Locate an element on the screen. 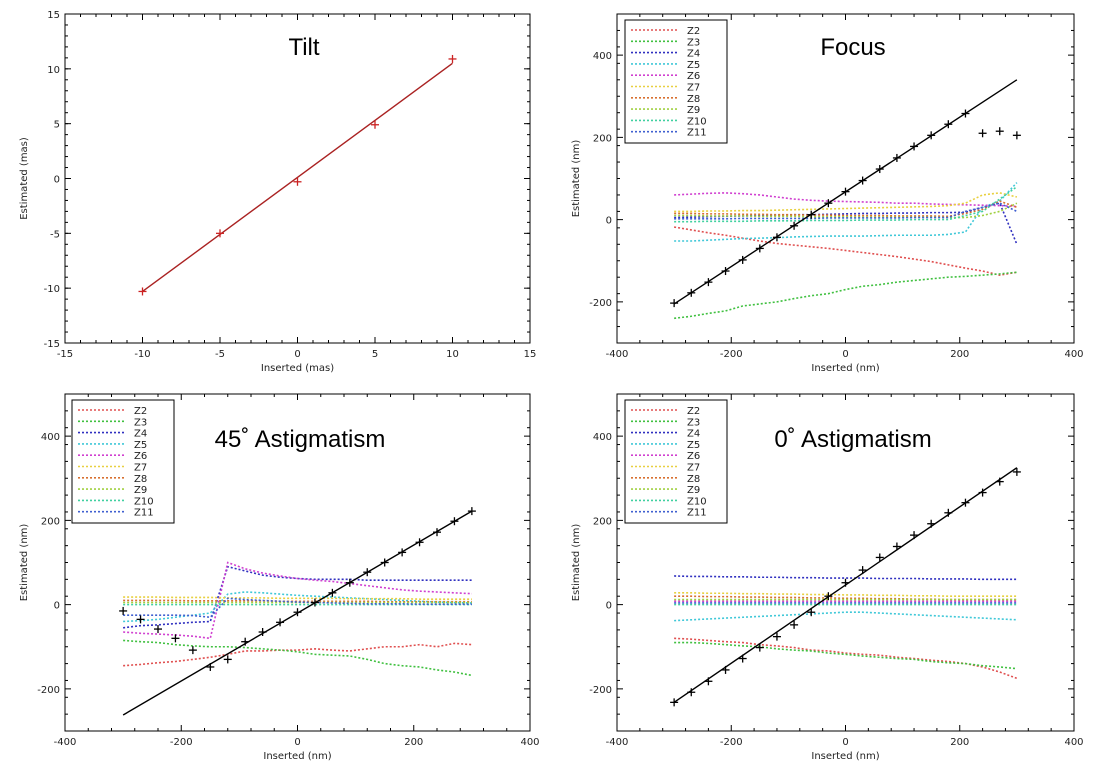  x-tick-label: -5 is located at coordinates (220, 354).